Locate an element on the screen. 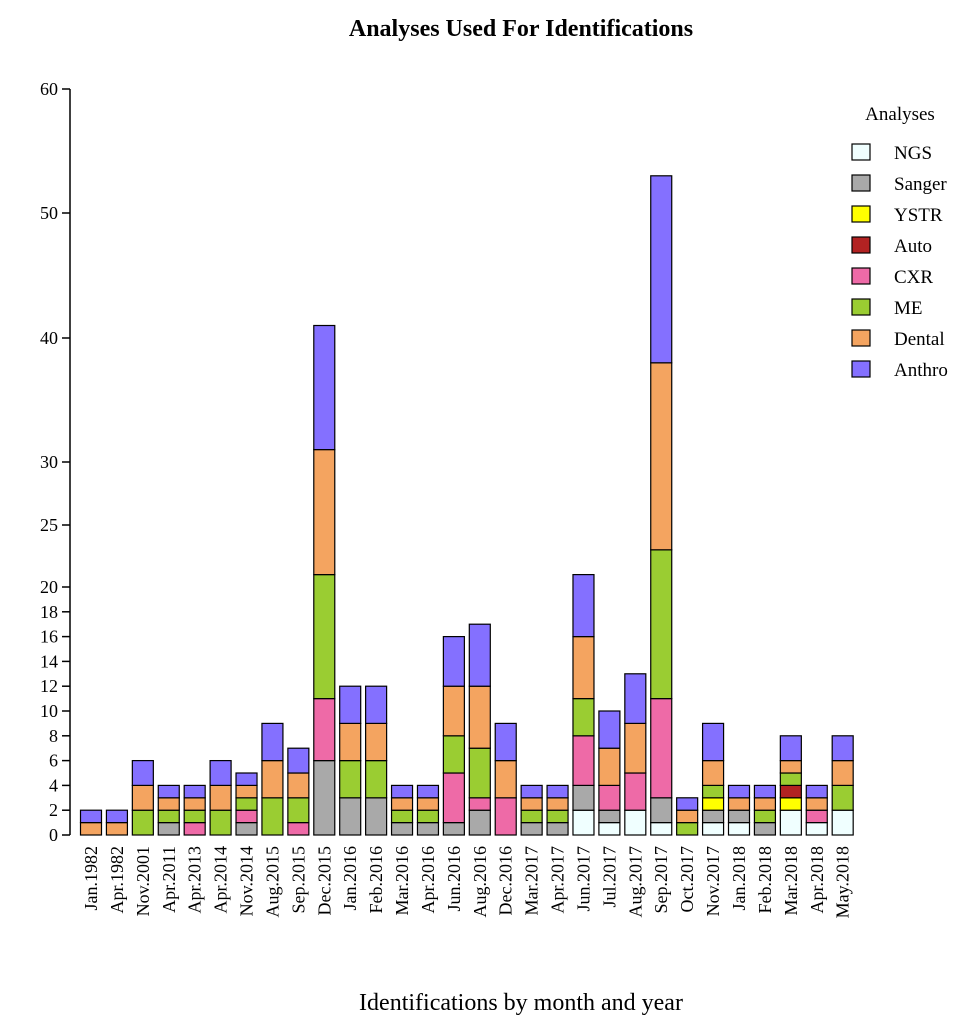  y-tick-label: 6 is located at coordinates (53, 761).